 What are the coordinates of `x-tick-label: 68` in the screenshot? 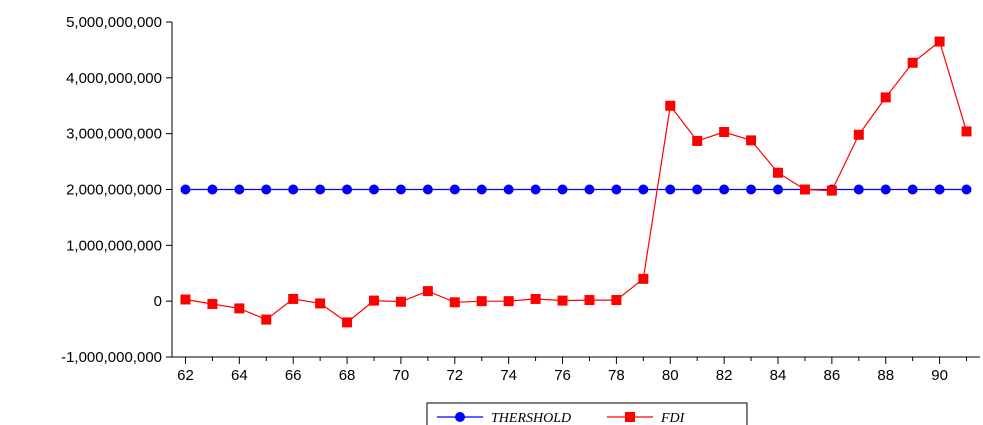 It's located at (347, 375).